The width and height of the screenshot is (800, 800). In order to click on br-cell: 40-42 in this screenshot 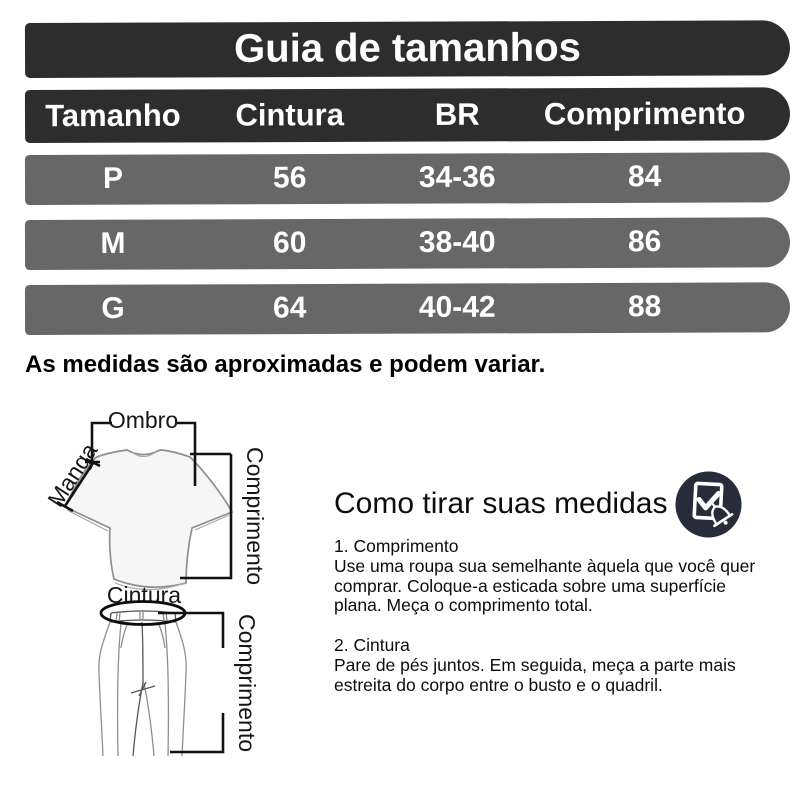, I will do `click(457, 307)`.